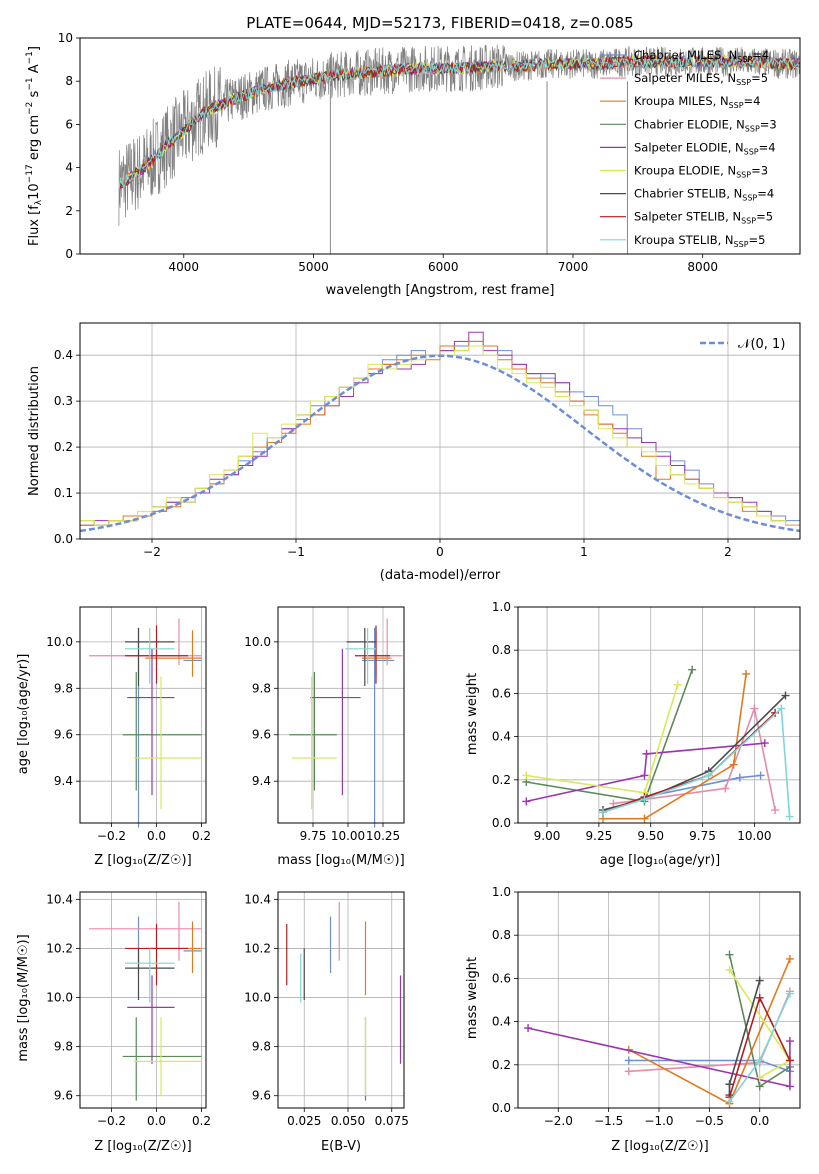  I want to click on y-tick-label: 0.6, so click(501, 978).